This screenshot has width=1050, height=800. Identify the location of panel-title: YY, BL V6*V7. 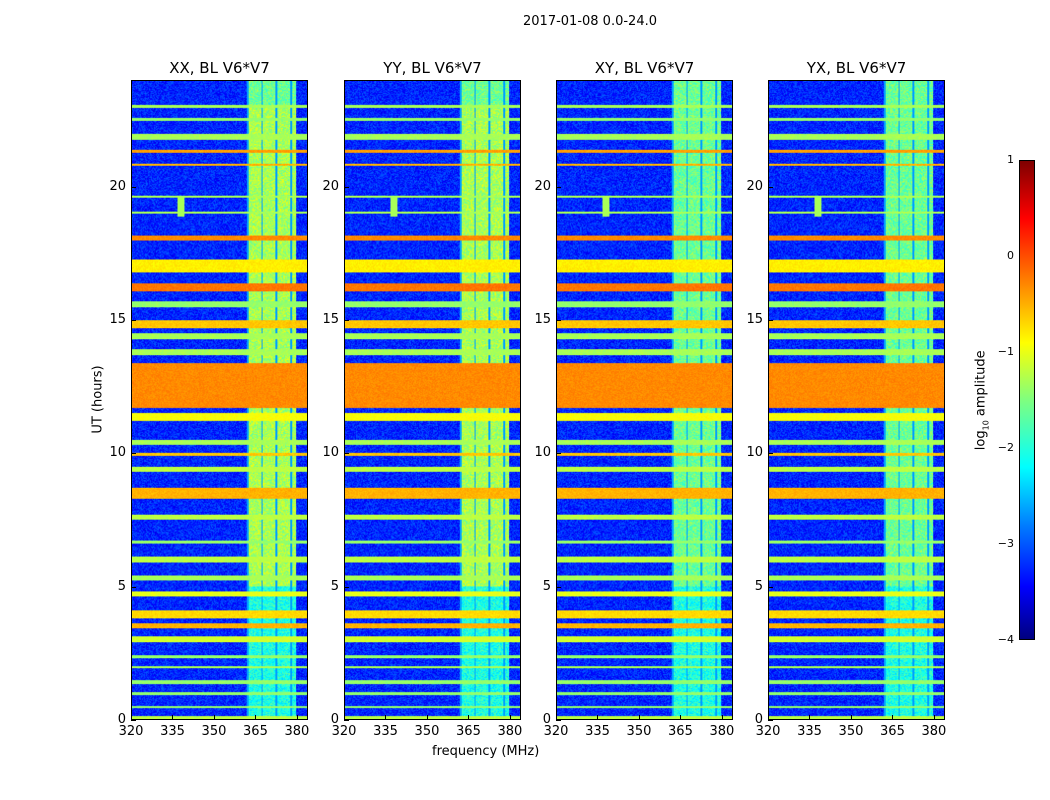
(432, 68).